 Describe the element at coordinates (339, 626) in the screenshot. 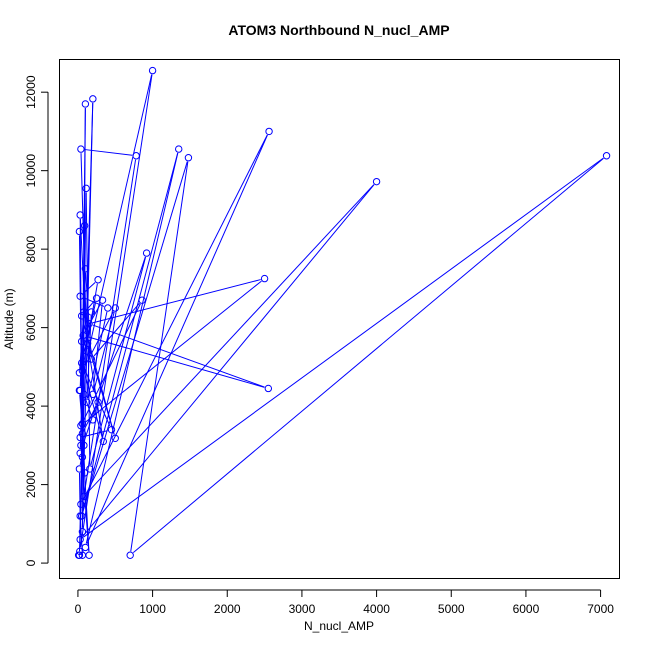

I see `x-axis-label: N_nucl_AMP` at that location.